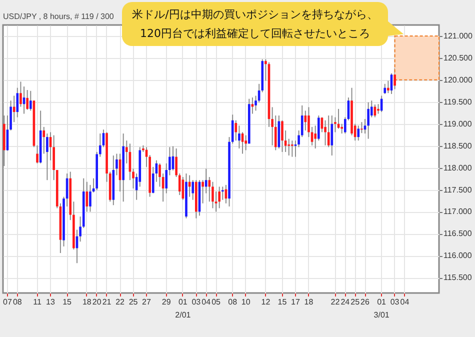  I want to click on y-tick-label: 118.500, so click(458, 145).